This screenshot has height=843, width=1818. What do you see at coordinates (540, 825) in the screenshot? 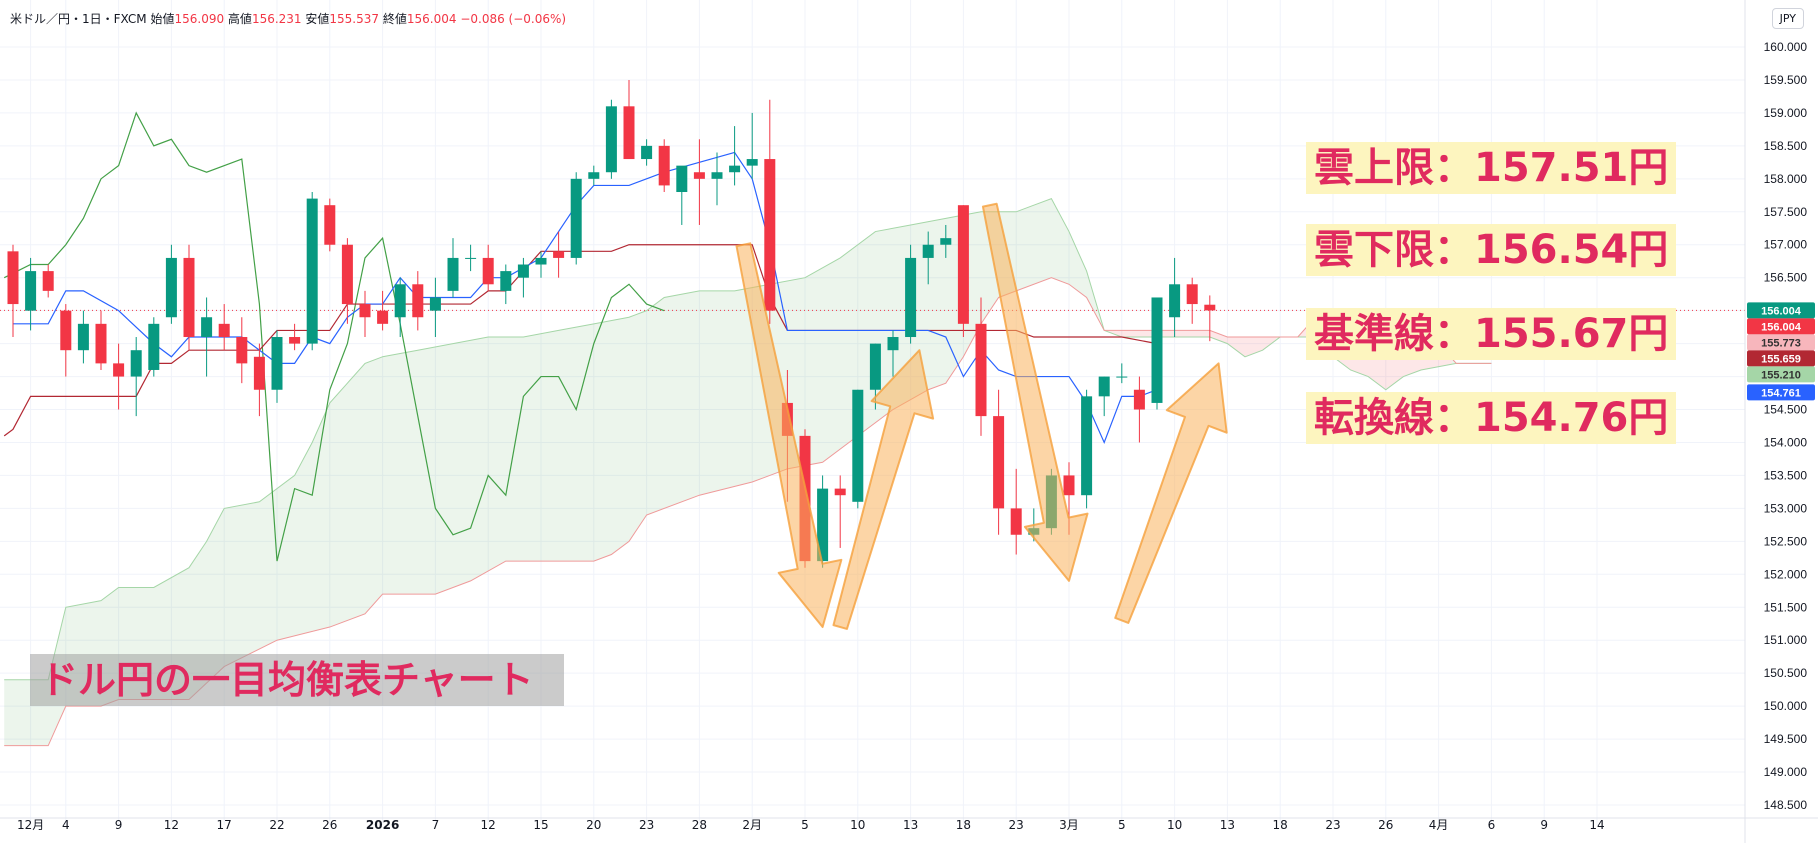
I see `time-tick-label: 15` at bounding box center [540, 825].